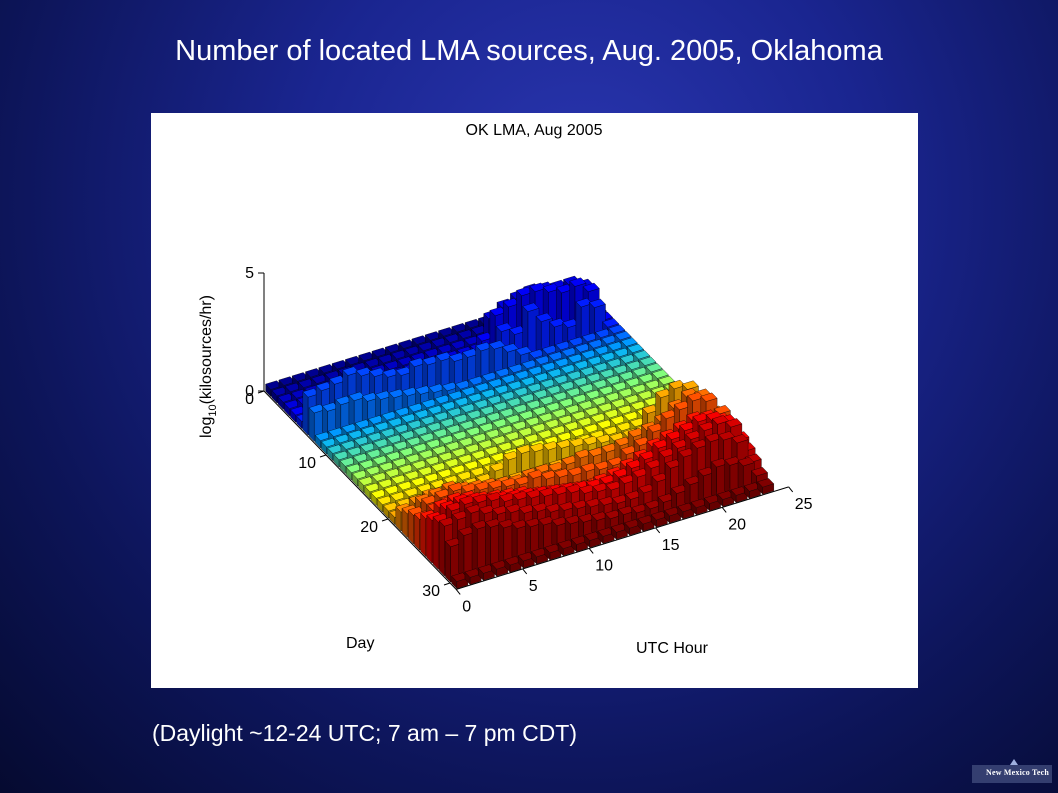 This screenshot has height=793, width=1058. Describe the element at coordinates (364, 733) in the screenshot. I see `slide-caption: (Daylight ~12-24 UTC; 7 am – 7 pm CDT)` at that location.